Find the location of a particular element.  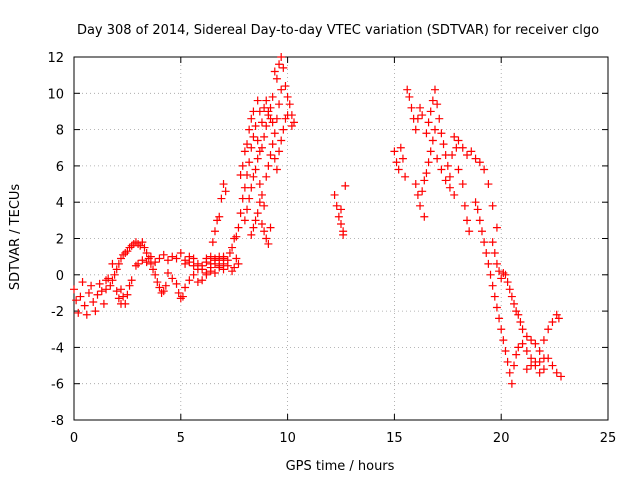

x-tick-label: 10 is located at coordinates (287, 438).